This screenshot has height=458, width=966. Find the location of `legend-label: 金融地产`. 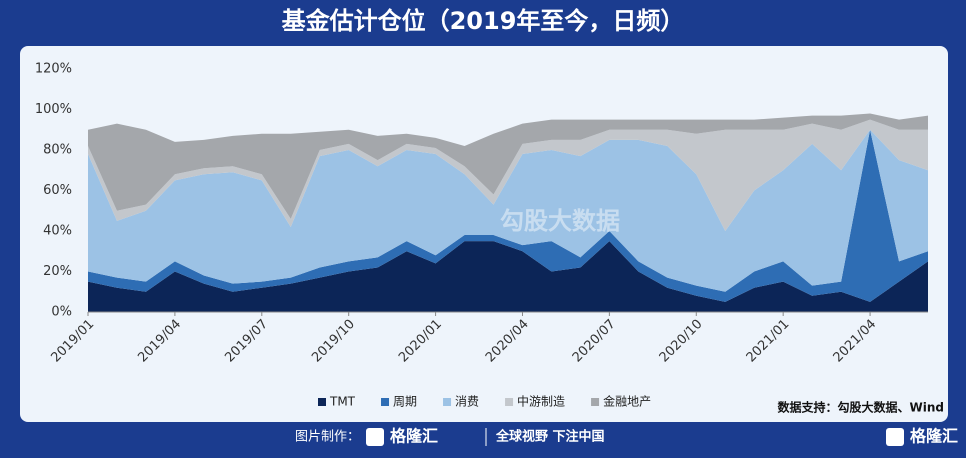

legend-label: 金融地产 is located at coordinates (627, 401).